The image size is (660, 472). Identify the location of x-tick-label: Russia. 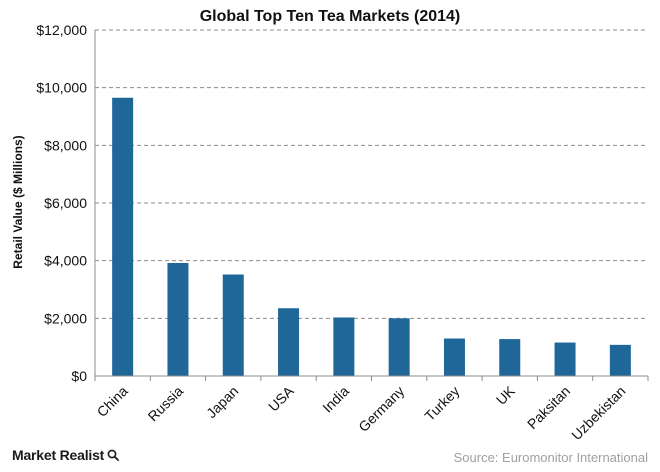
(165, 404).